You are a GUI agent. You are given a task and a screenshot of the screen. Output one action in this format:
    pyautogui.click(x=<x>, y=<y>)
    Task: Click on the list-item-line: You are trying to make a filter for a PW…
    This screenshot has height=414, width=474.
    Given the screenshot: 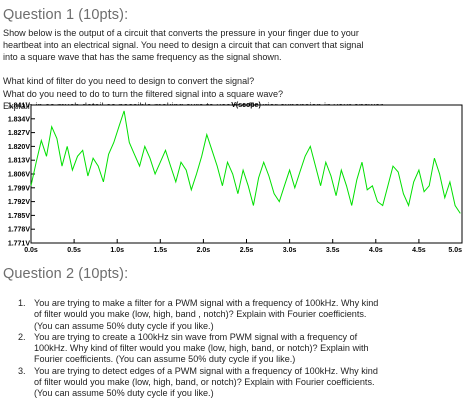 What is the action you would take?
    pyautogui.click(x=206, y=303)
    